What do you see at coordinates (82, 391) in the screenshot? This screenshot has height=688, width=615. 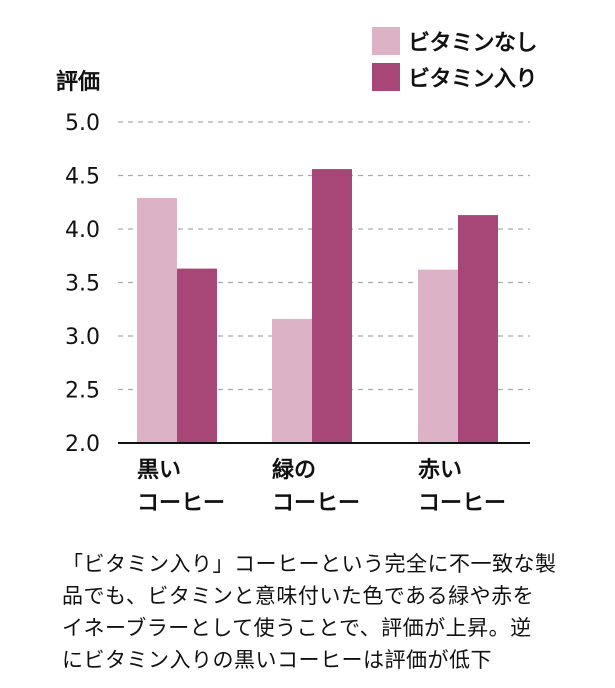 I see `y-tick-label: 2.5` at bounding box center [82, 391].